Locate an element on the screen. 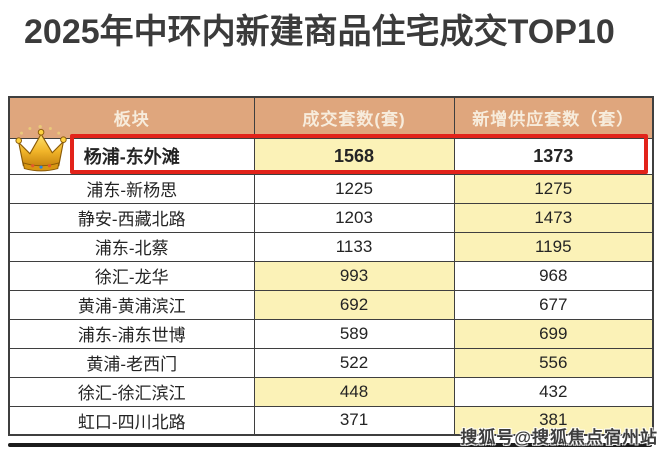  table-row: 浦东-浦东世博 589 699 is located at coordinates (331, 333).